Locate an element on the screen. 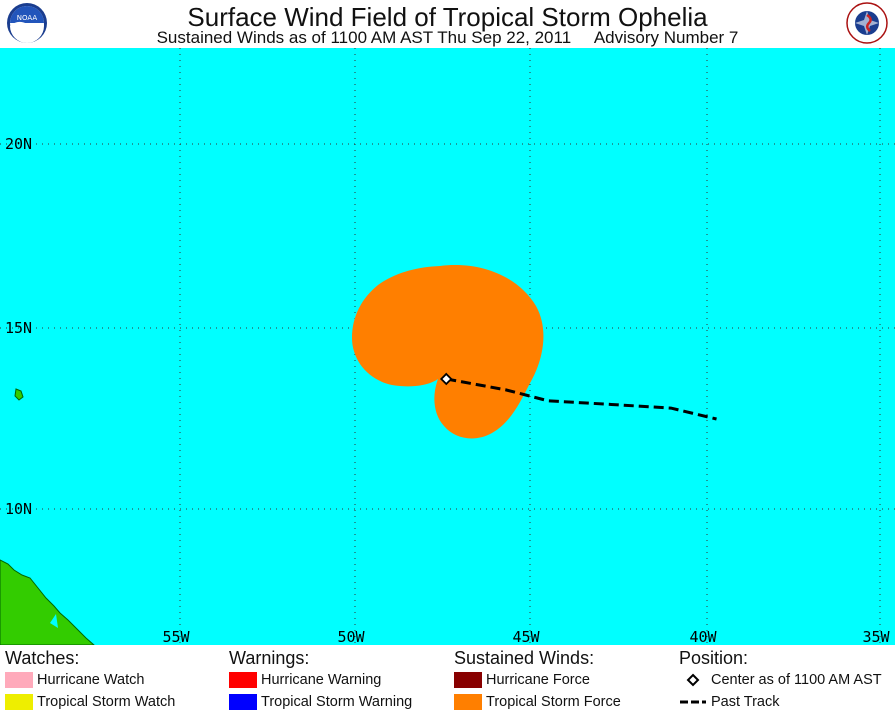  hurricane-force-swatch is located at coordinates (468, 680).